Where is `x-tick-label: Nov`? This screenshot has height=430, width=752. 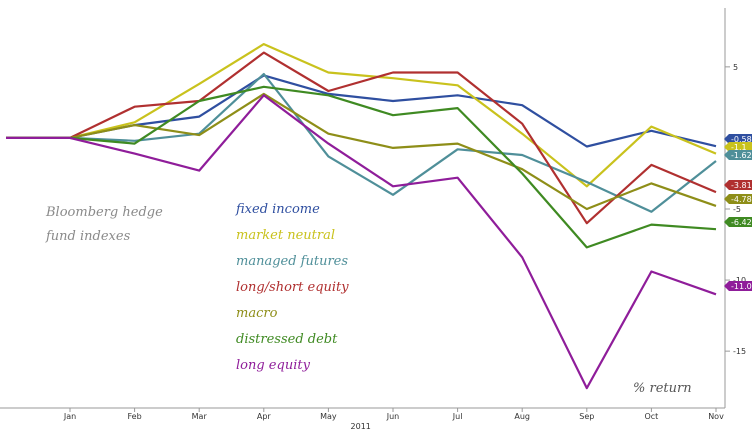 x-tick-label: Nov is located at coordinates (716, 416).